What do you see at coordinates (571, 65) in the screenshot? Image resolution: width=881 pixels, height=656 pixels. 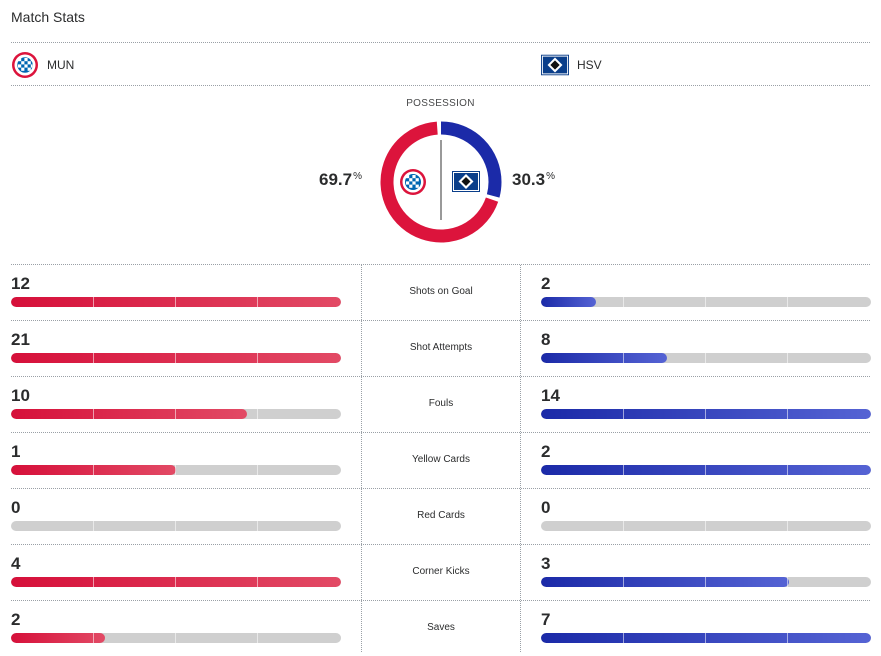 I see `away-team: HSV` at bounding box center [571, 65].